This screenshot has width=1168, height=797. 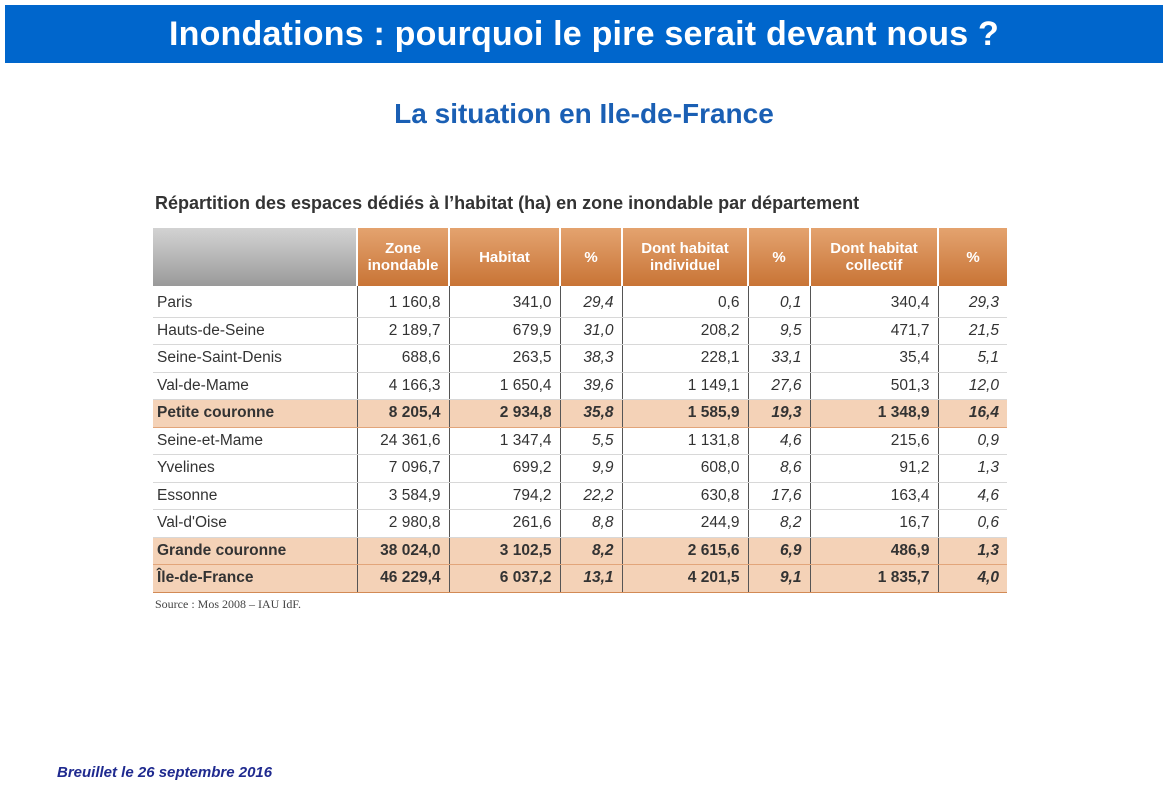 What do you see at coordinates (685, 441) in the screenshot?
I see `individuel-value: 1 131,8` at bounding box center [685, 441].